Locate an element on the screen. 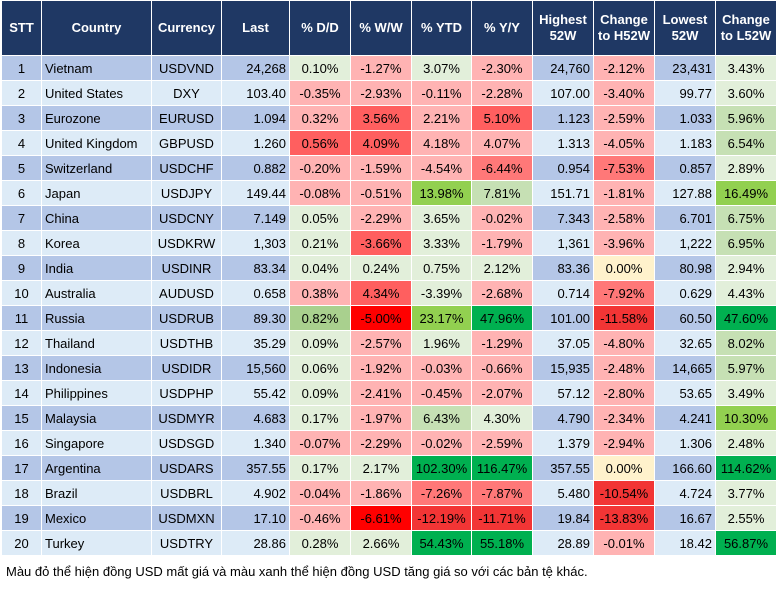 The width and height of the screenshot is (777, 602). cell-yy: -2.30% is located at coordinates (502, 68).